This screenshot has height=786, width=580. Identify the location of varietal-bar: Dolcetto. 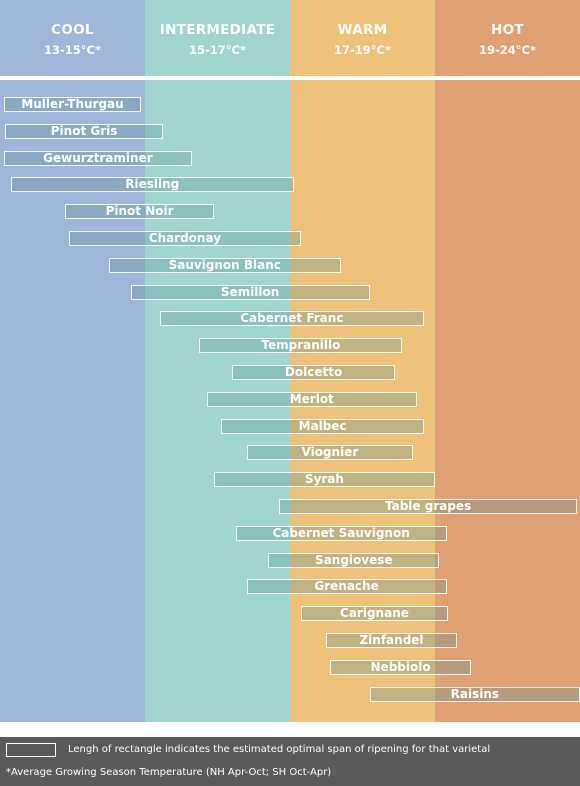
(314, 372).